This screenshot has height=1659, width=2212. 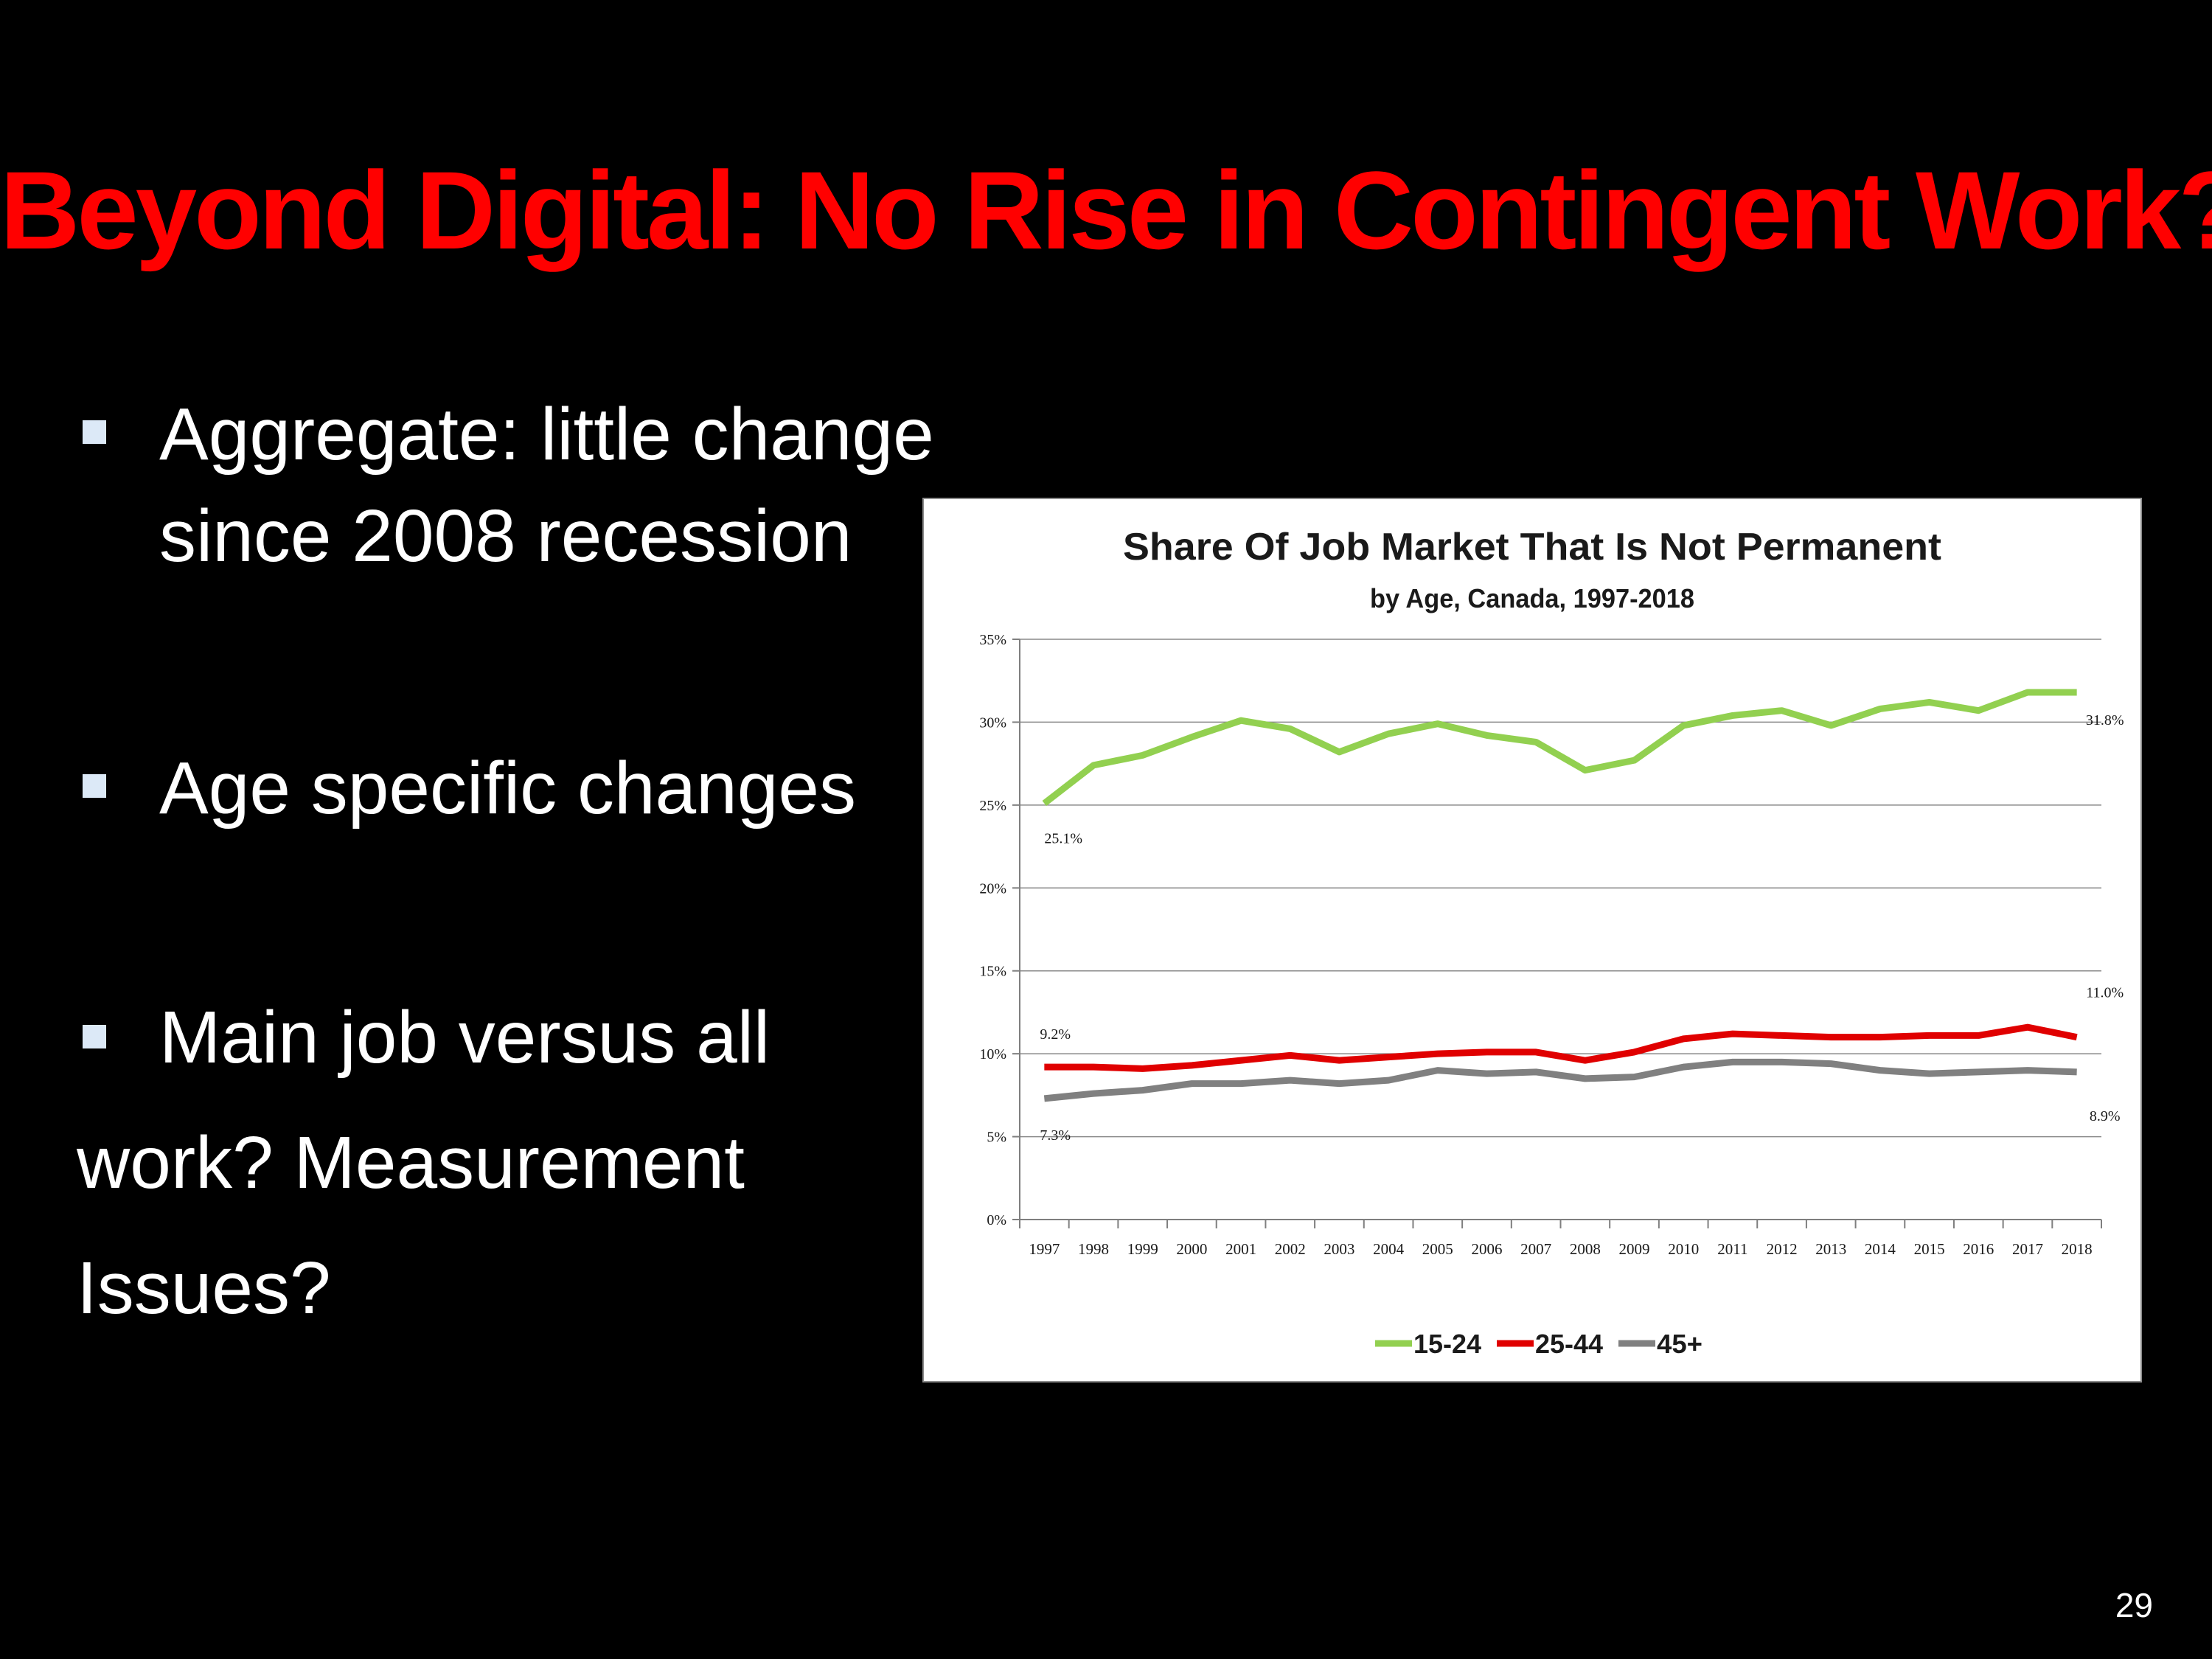 I want to click on x-tick-label: 2002, so click(x=1290, y=1249).